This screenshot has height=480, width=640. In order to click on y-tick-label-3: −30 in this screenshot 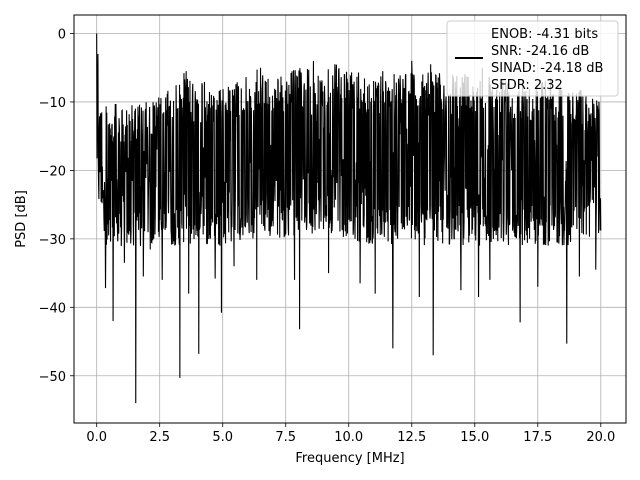, I will do `click(52, 240)`.